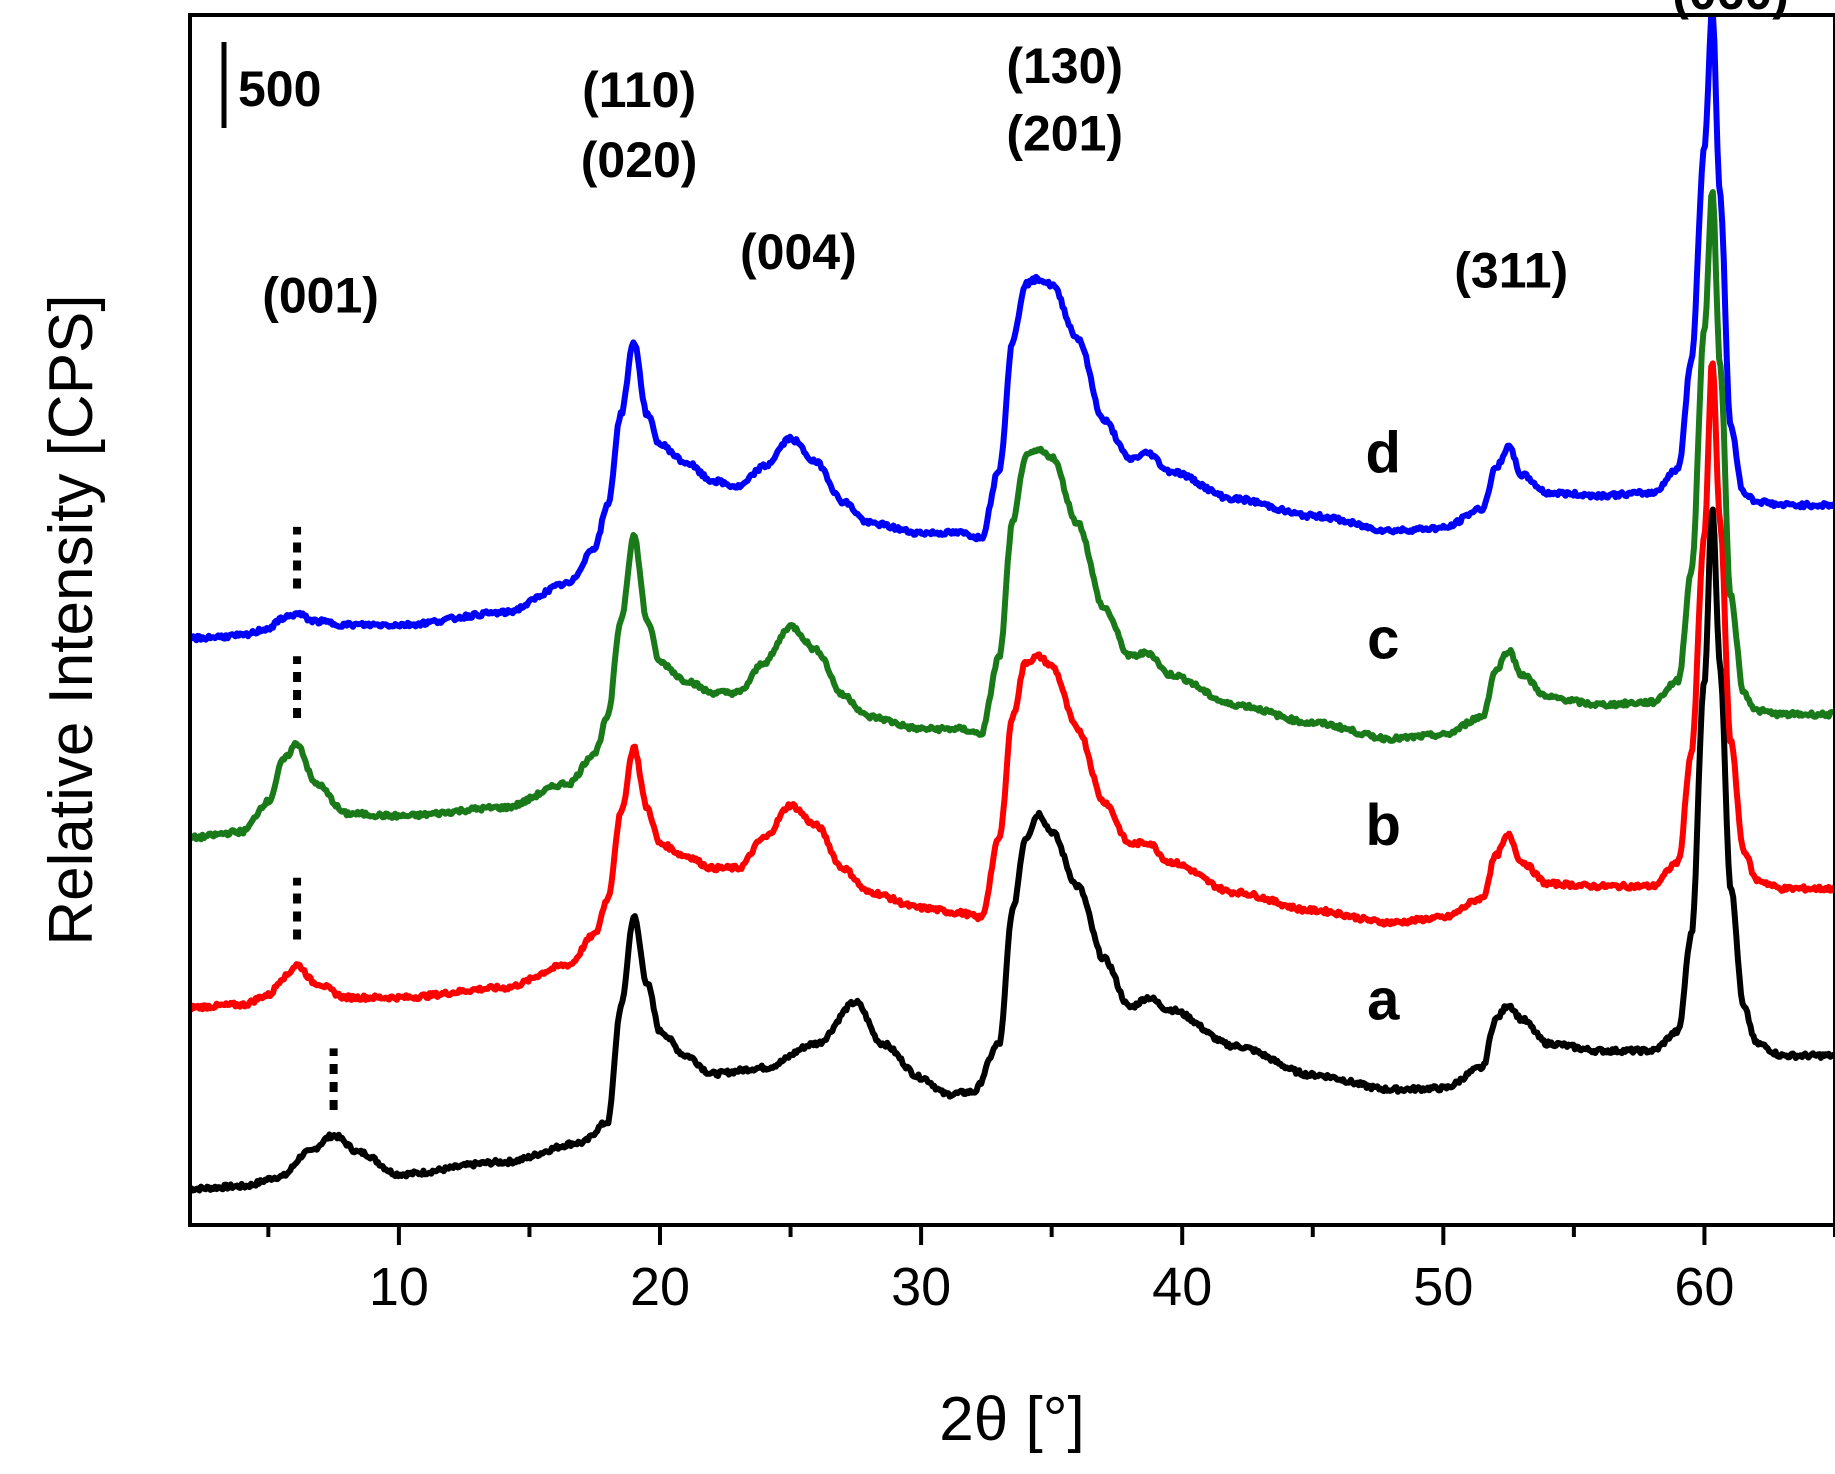  What do you see at coordinates (639, 160) in the screenshot?
I see `peak-label: (020)` at bounding box center [639, 160].